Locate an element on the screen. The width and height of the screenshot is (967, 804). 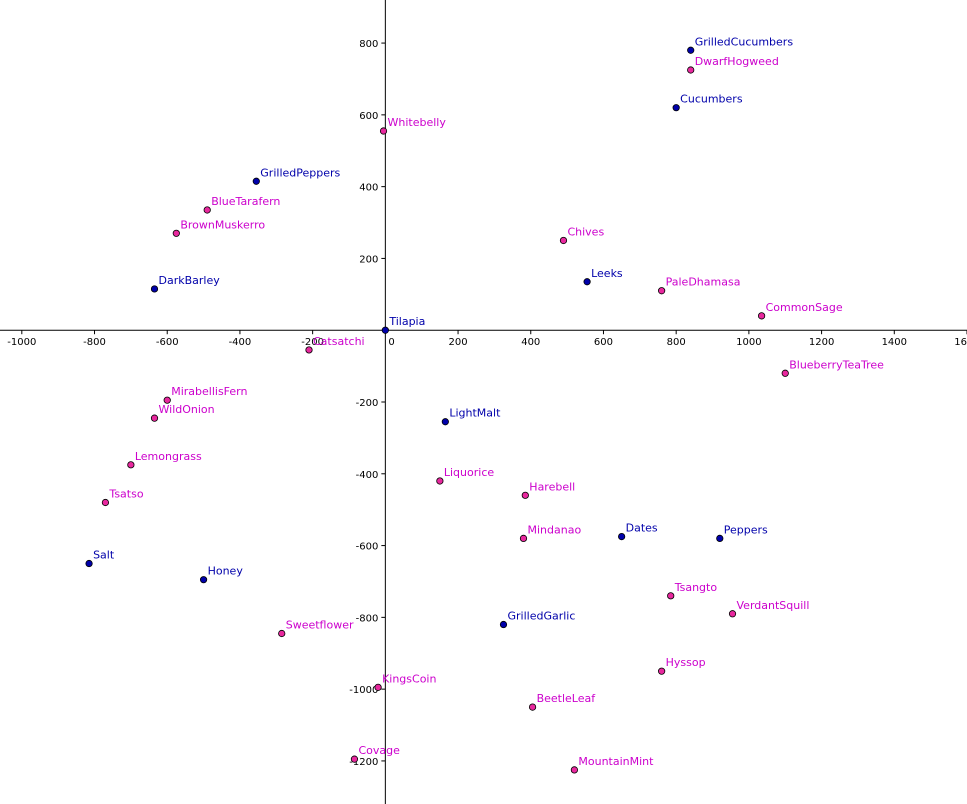
point-label: Leeks is located at coordinates (607, 273).